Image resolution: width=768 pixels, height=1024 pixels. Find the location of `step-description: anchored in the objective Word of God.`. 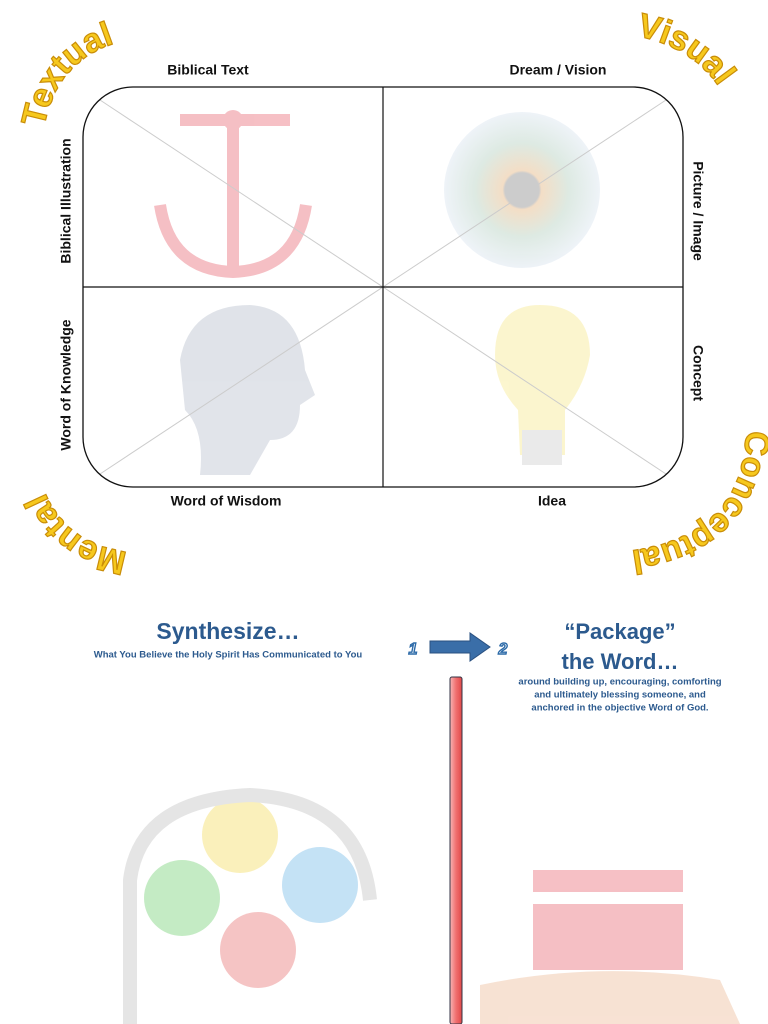

step-description: anchored in the objective Word of God. is located at coordinates (619, 708).